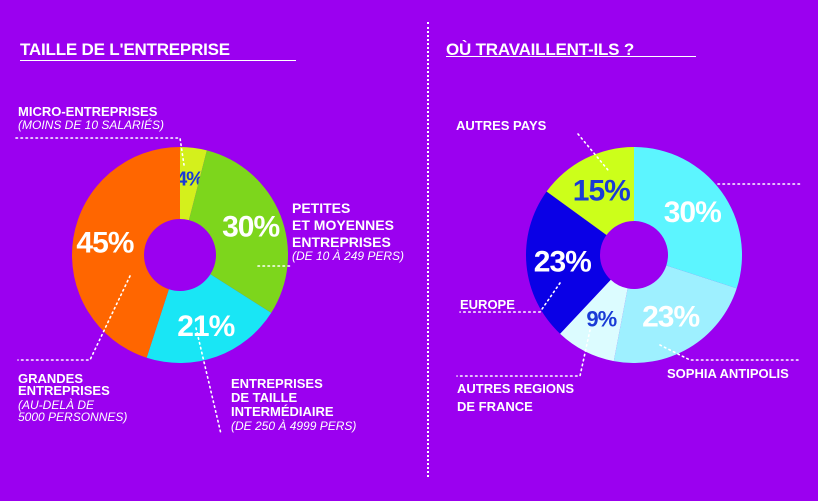 This screenshot has height=501, width=818. I want to click on ge-sublabel-line2: 5000 PERSONNES), so click(73, 417).